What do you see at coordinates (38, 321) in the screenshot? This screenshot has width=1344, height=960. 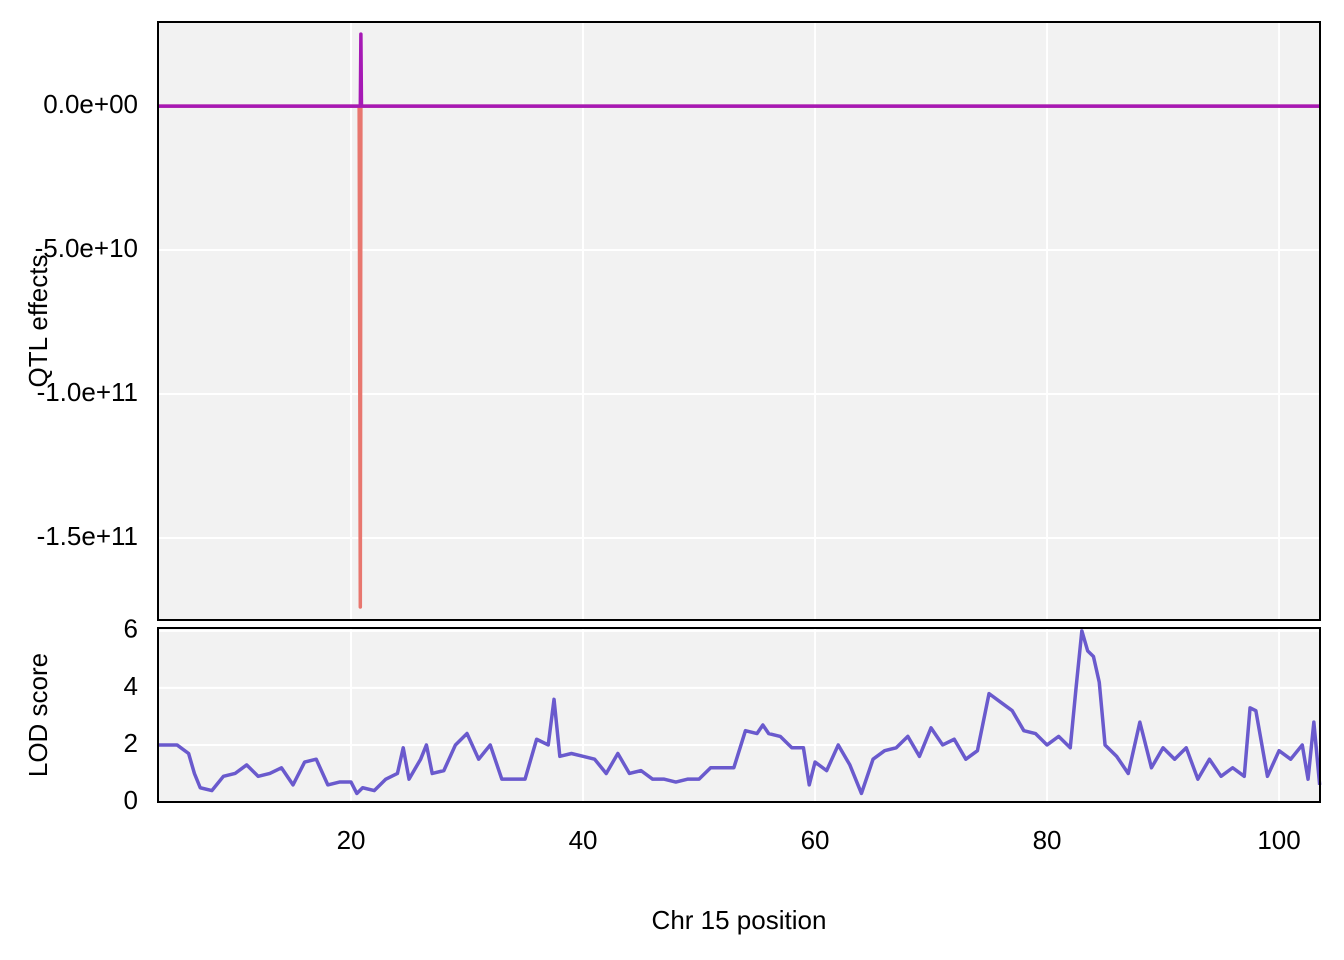 I see `y-axis-title: QTL effects` at bounding box center [38, 321].